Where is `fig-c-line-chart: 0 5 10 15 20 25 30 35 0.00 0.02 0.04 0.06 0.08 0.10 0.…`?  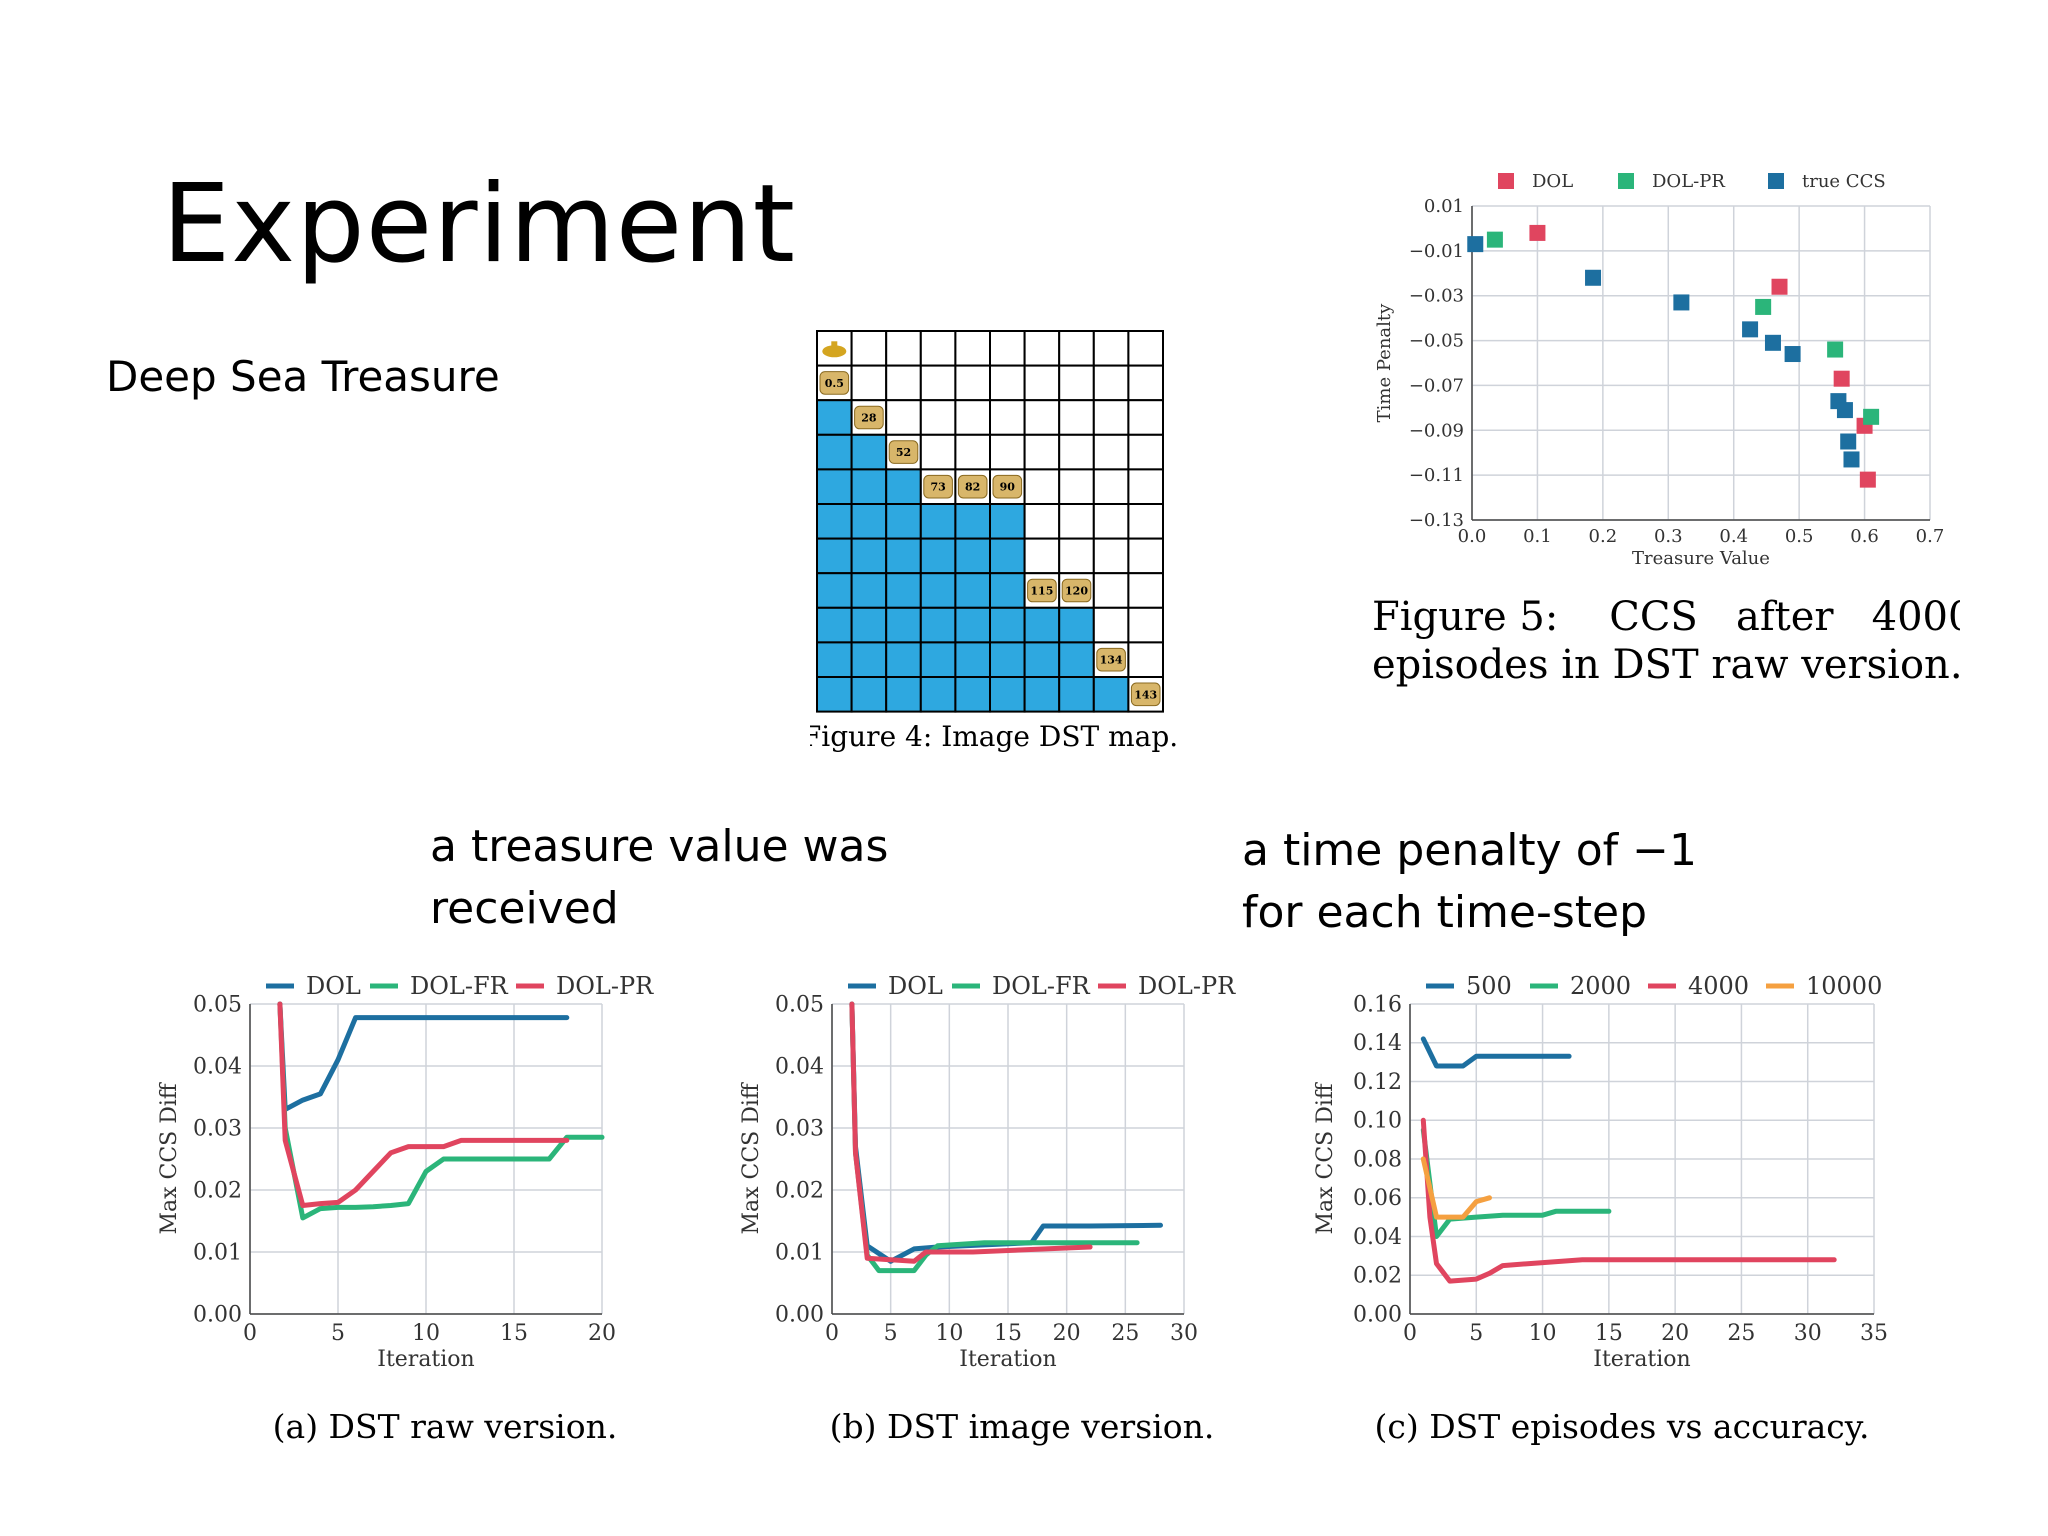
fig-c-line-chart: 0 5 10 15 20 25 30 35 0.00 0.02 0.04 0.06 0.08 0.10 0.… is located at coordinates (1600, 1209).